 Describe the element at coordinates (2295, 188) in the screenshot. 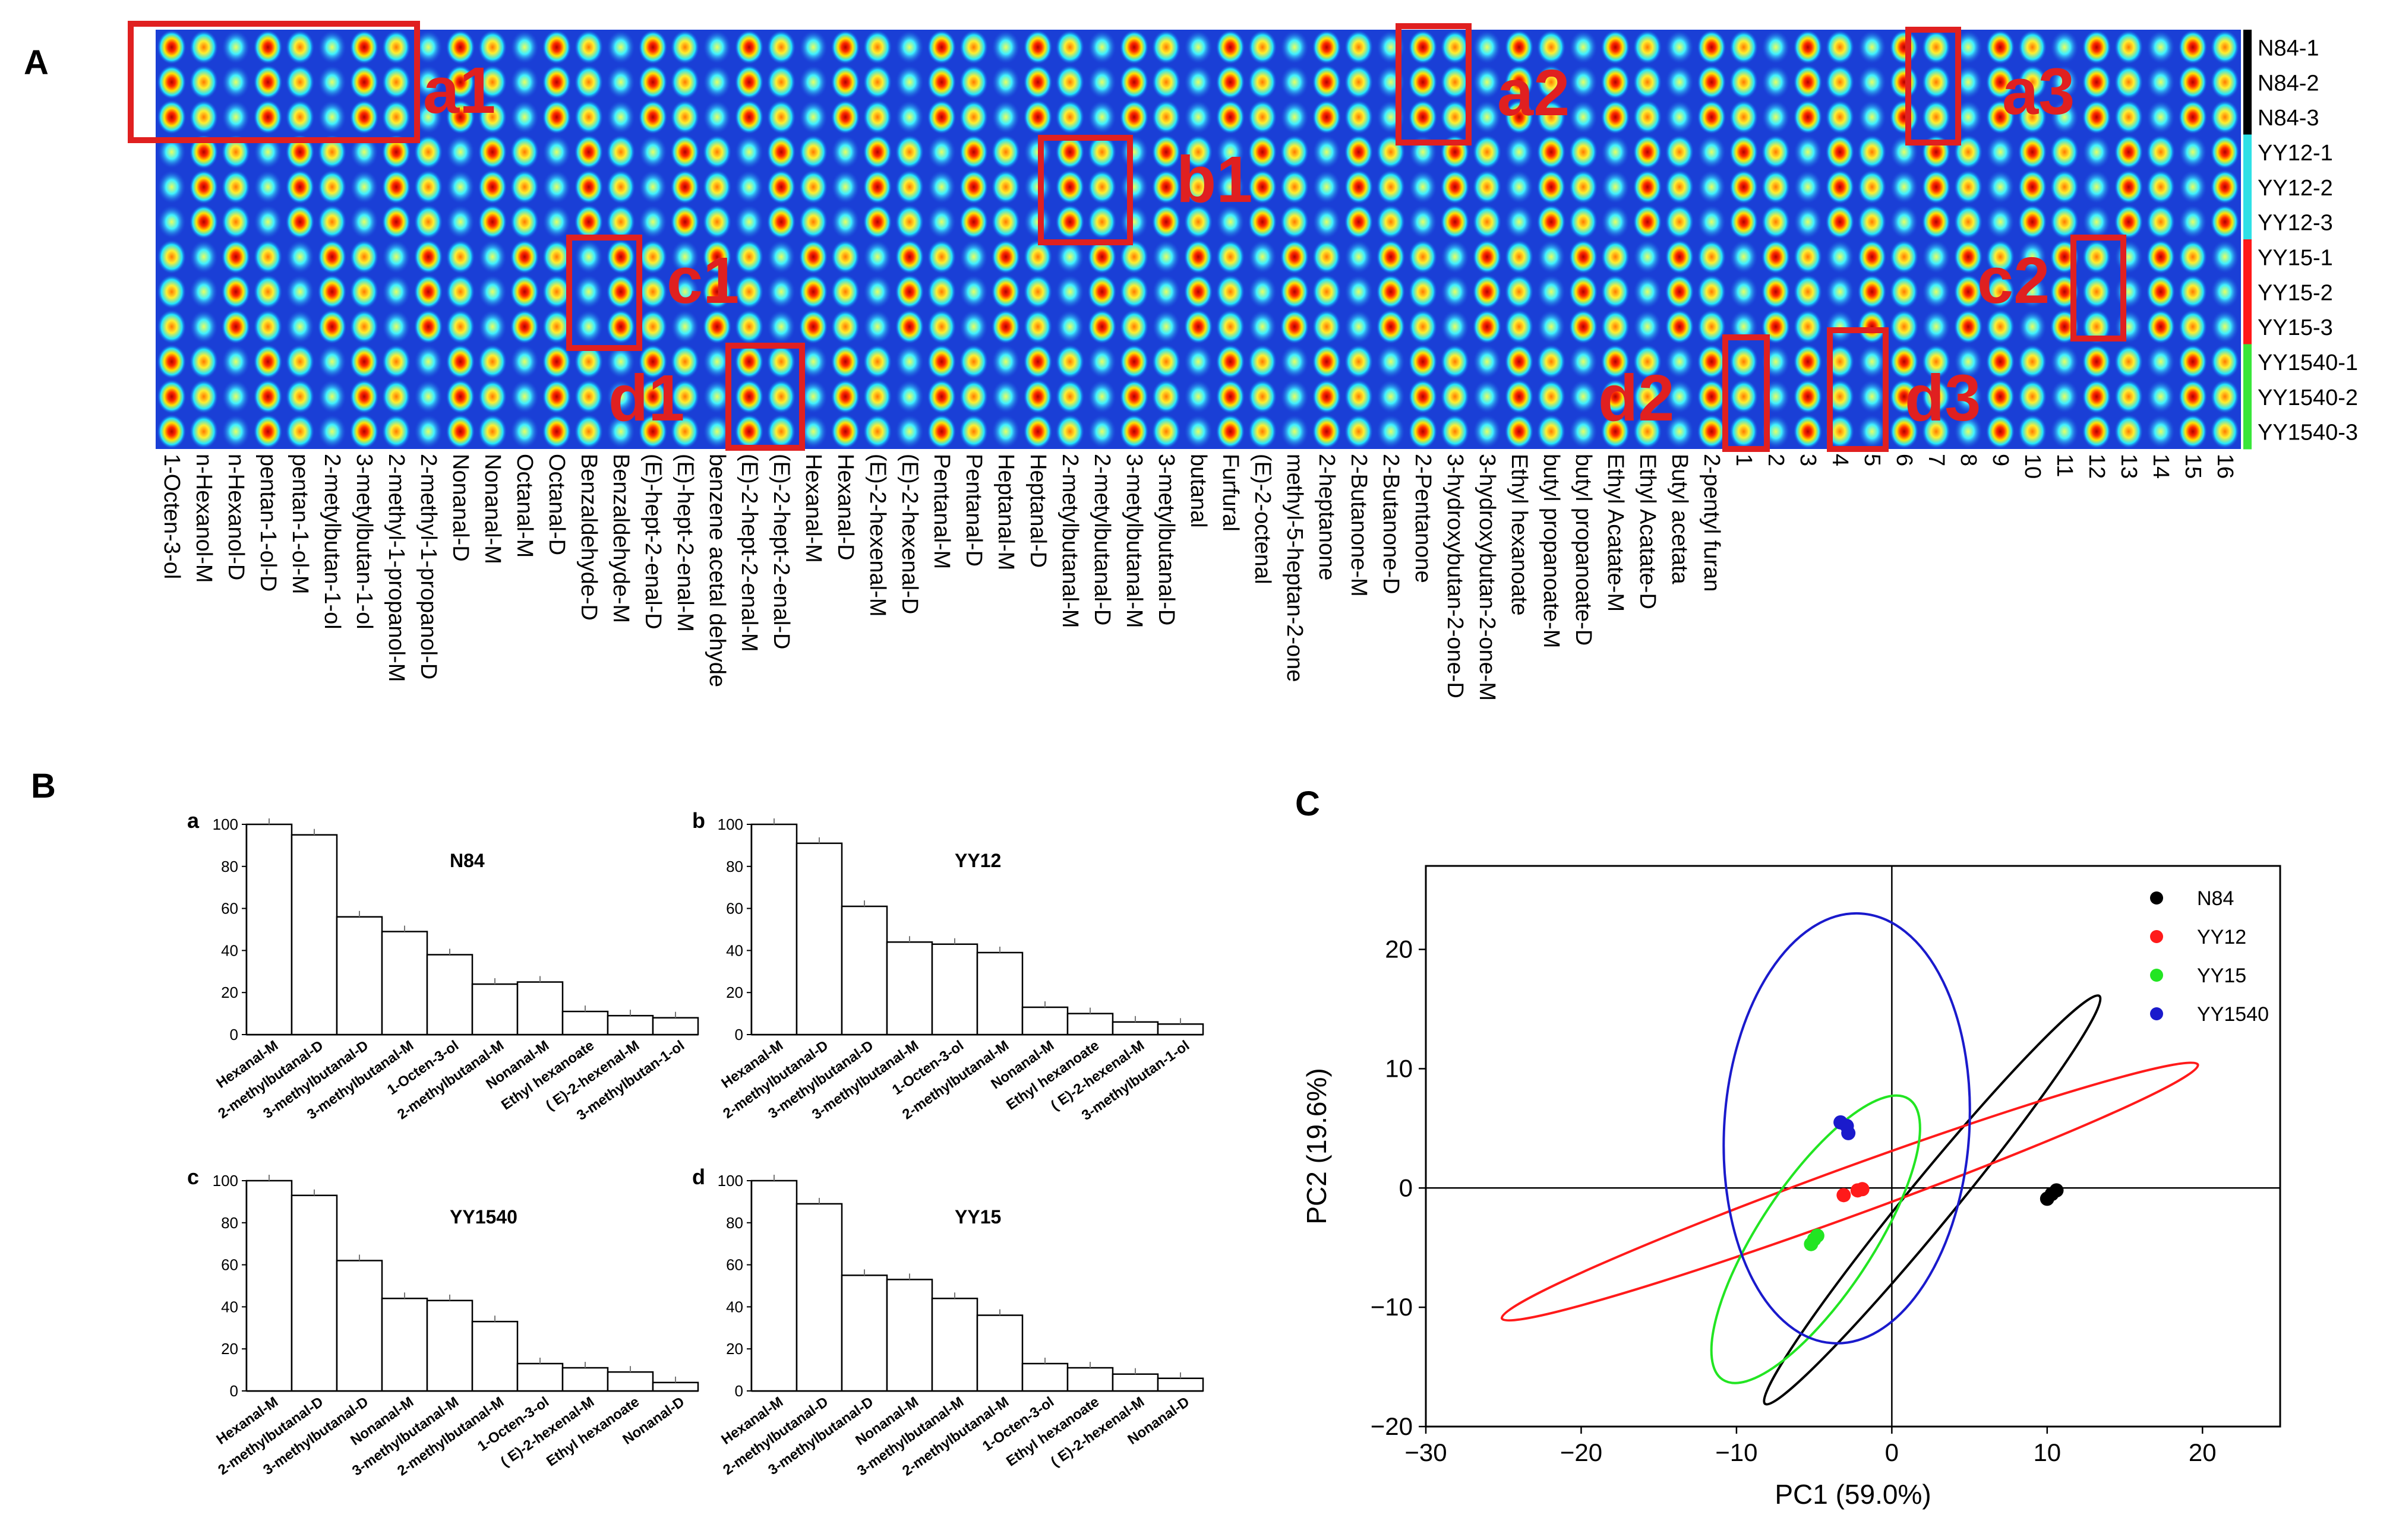

I see `sample-label: YY12-2` at that location.